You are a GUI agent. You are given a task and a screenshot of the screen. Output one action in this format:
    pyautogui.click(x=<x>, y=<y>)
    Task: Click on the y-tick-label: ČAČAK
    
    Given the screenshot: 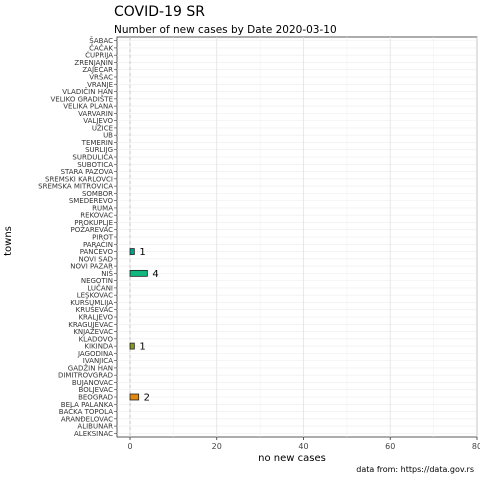 What is the action you would take?
    pyautogui.click(x=101, y=47)
    